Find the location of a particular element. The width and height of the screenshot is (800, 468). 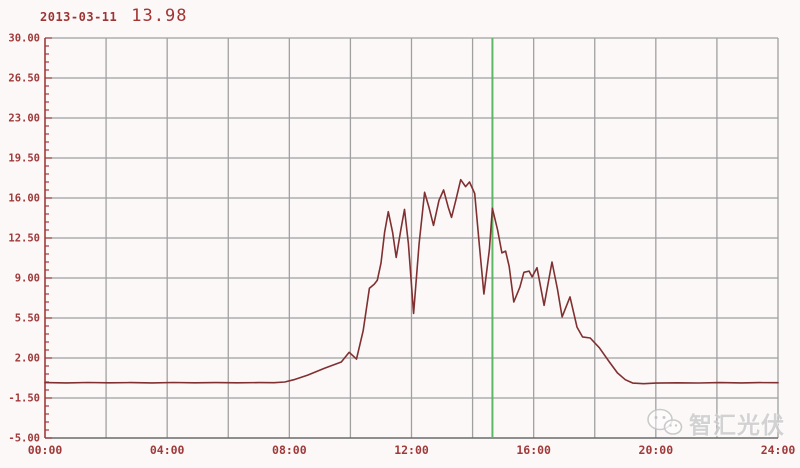

x-tick-label: 12:00 is located at coordinates (411, 450).